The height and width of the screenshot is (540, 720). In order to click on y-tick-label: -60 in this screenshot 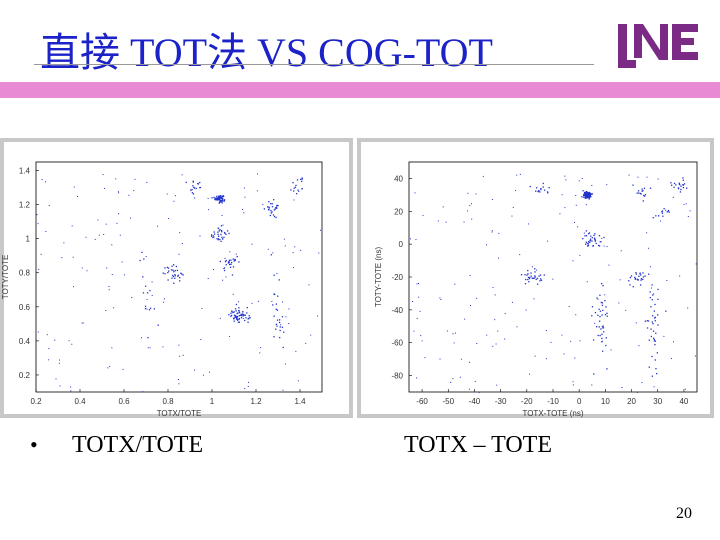, I will do `click(397, 343)`.